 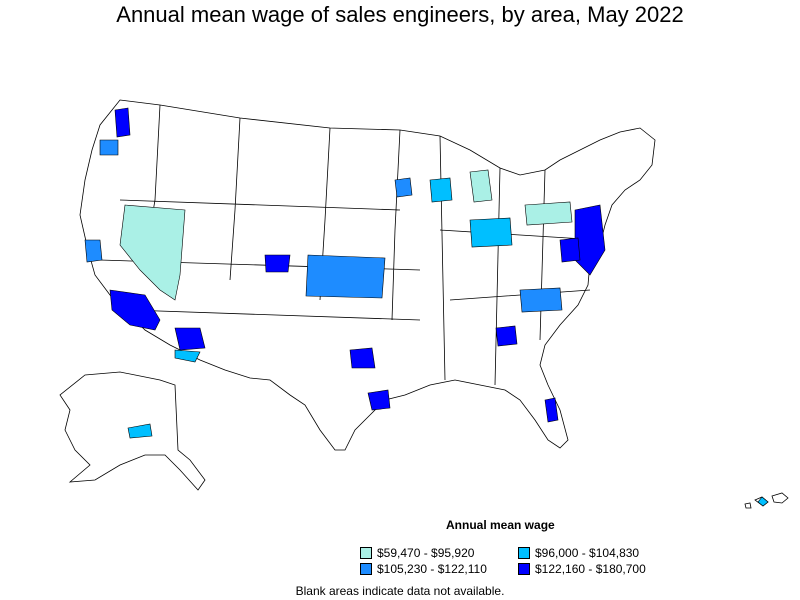 What do you see at coordinates (152, 252) in the screenshot?
I see `region-nevada` at bounding box center [152, 252].